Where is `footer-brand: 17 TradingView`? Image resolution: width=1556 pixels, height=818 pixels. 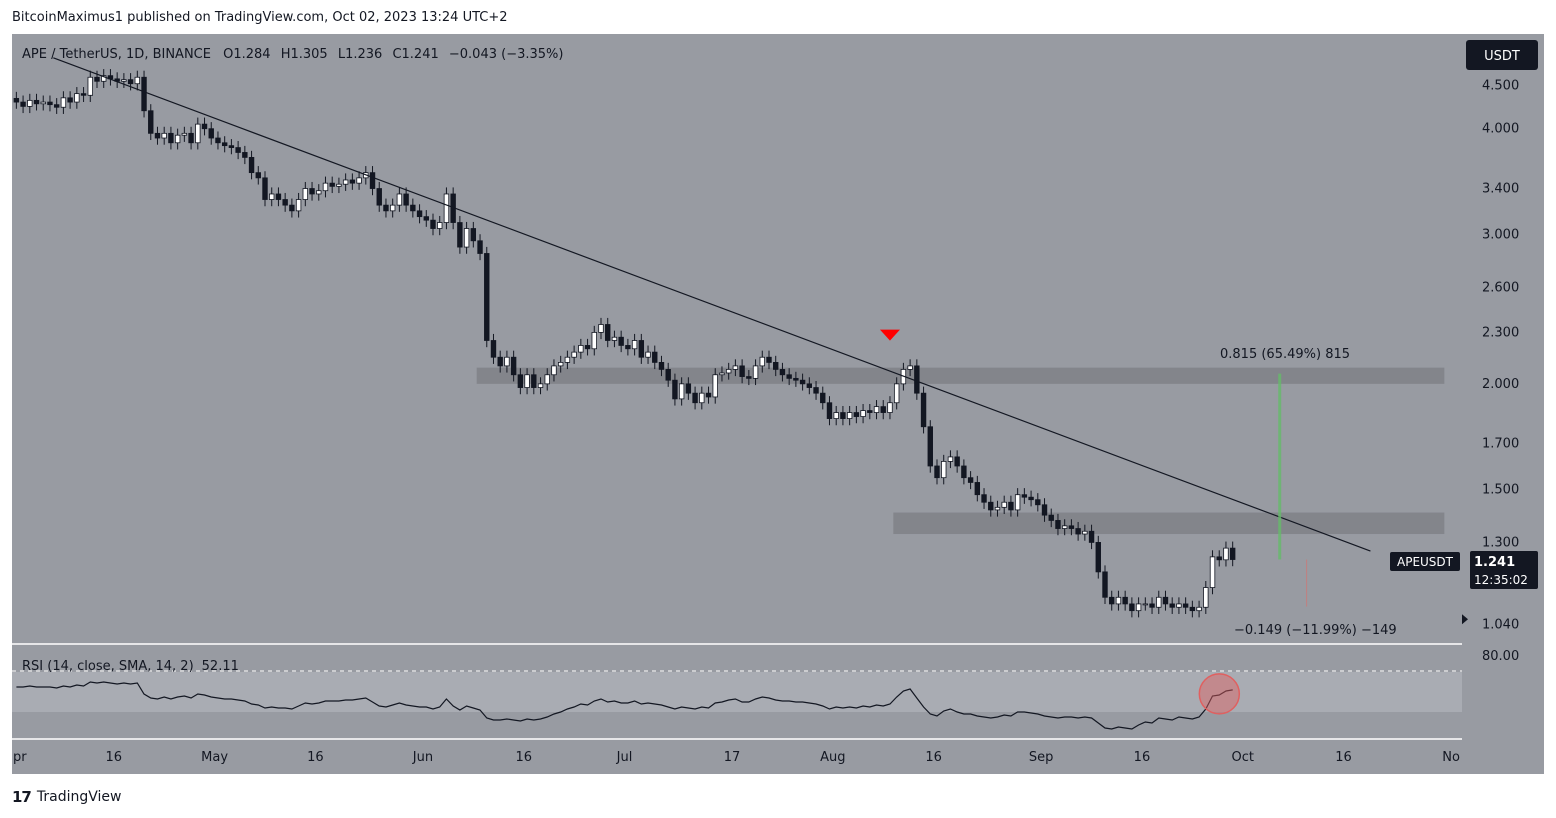
footer-brand: 17 TradingView is located at coordinates (66, 797).